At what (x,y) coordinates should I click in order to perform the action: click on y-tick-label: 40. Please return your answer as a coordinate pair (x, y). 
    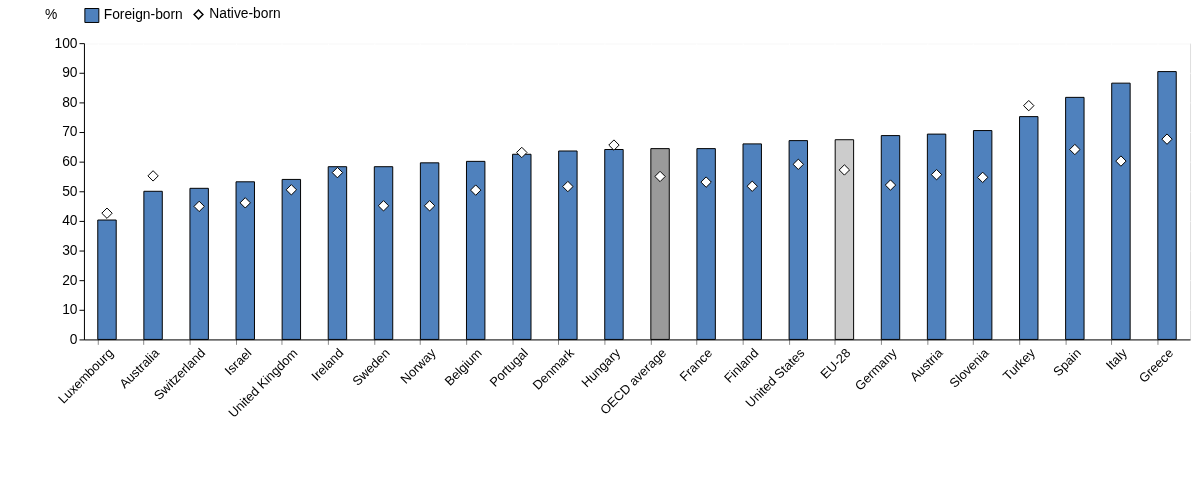
    Looking at the image, I should click on (70, 220).